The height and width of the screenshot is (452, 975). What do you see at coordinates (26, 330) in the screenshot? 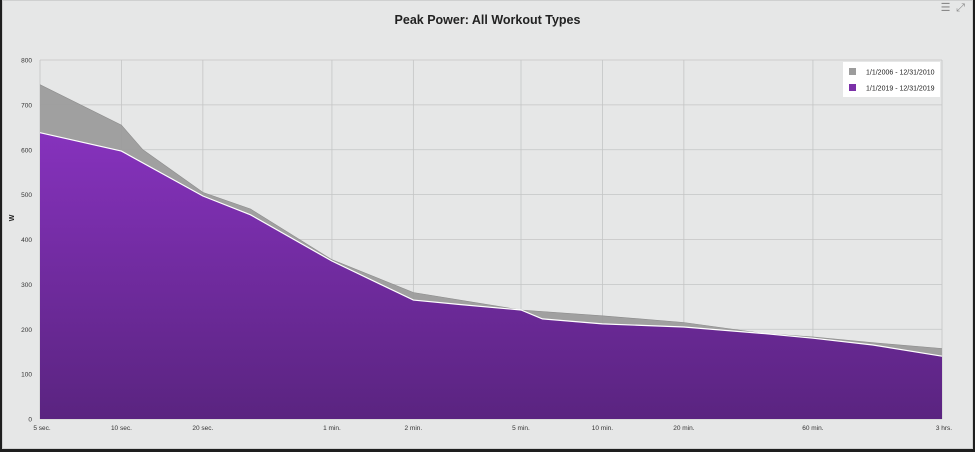
I see `y-tick-label: 200` at bounding box center [26, 330].